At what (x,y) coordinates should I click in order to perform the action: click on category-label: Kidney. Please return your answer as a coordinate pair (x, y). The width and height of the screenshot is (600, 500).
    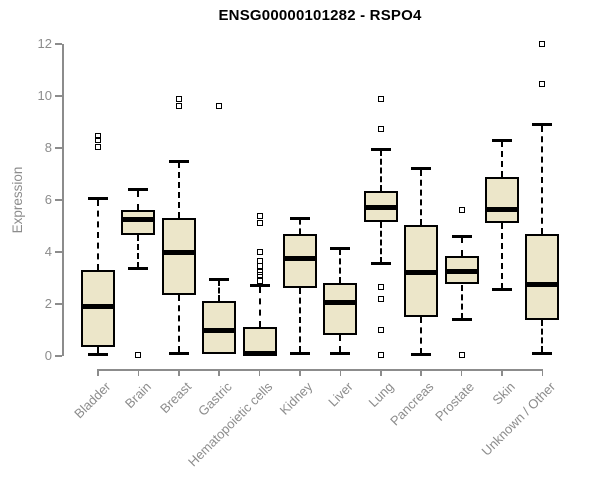
    Looking at the image, I should click on (296, 398).